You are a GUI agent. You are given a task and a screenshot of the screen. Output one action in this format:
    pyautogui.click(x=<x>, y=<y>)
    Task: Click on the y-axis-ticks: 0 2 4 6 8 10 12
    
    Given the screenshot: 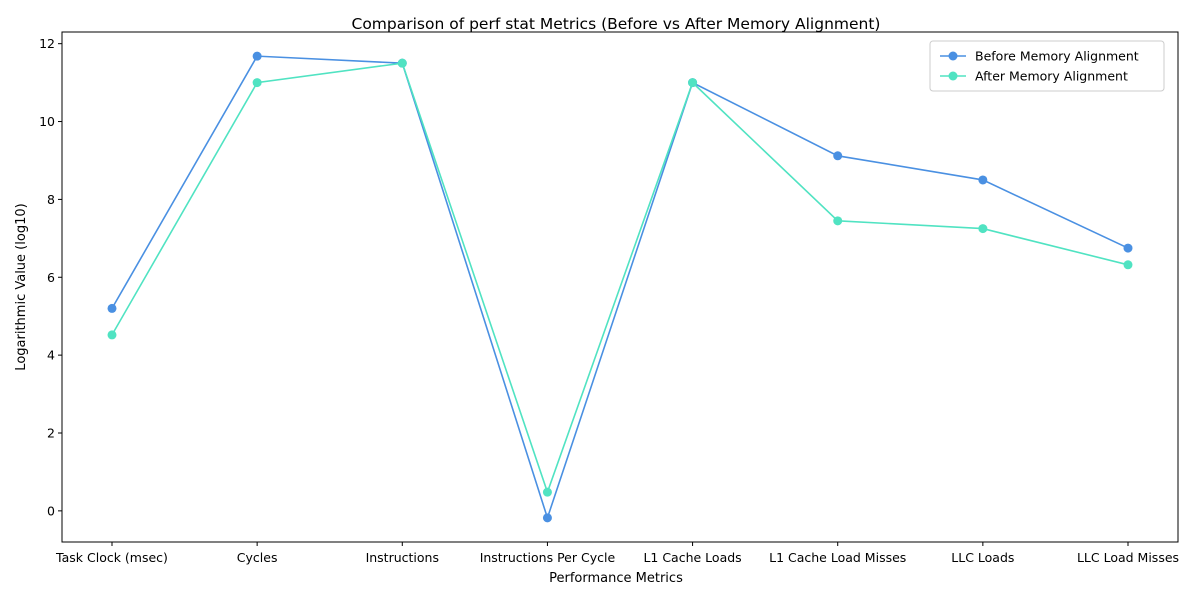 What is the action you would take?
    pyautogui.click(x=50, y=277)
    